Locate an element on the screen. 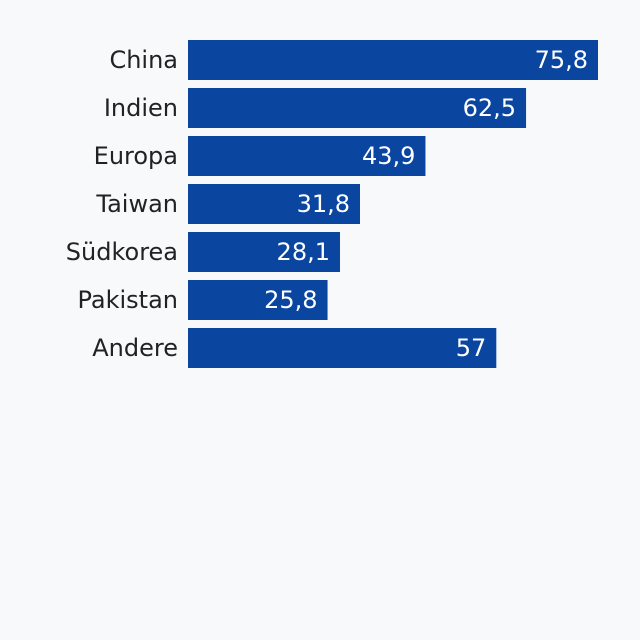  category-label: China is located at coordinates (143, 60).